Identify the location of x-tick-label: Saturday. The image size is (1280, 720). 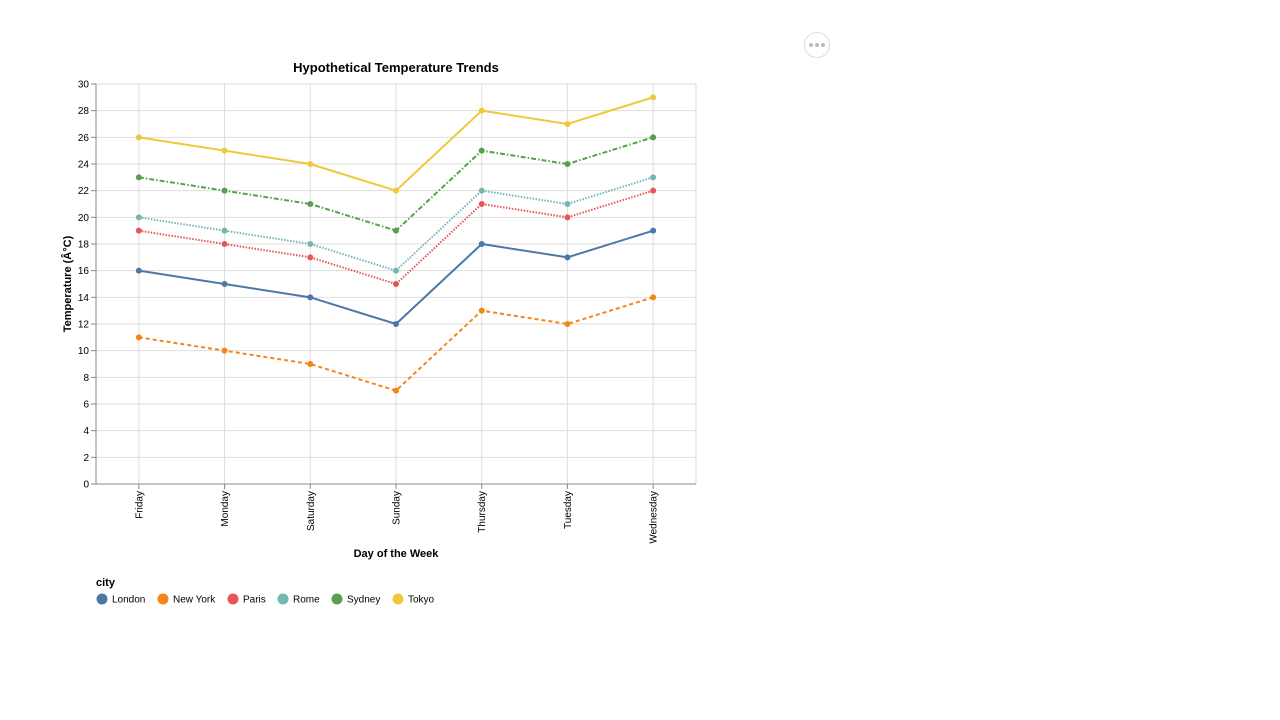
(311, 511).